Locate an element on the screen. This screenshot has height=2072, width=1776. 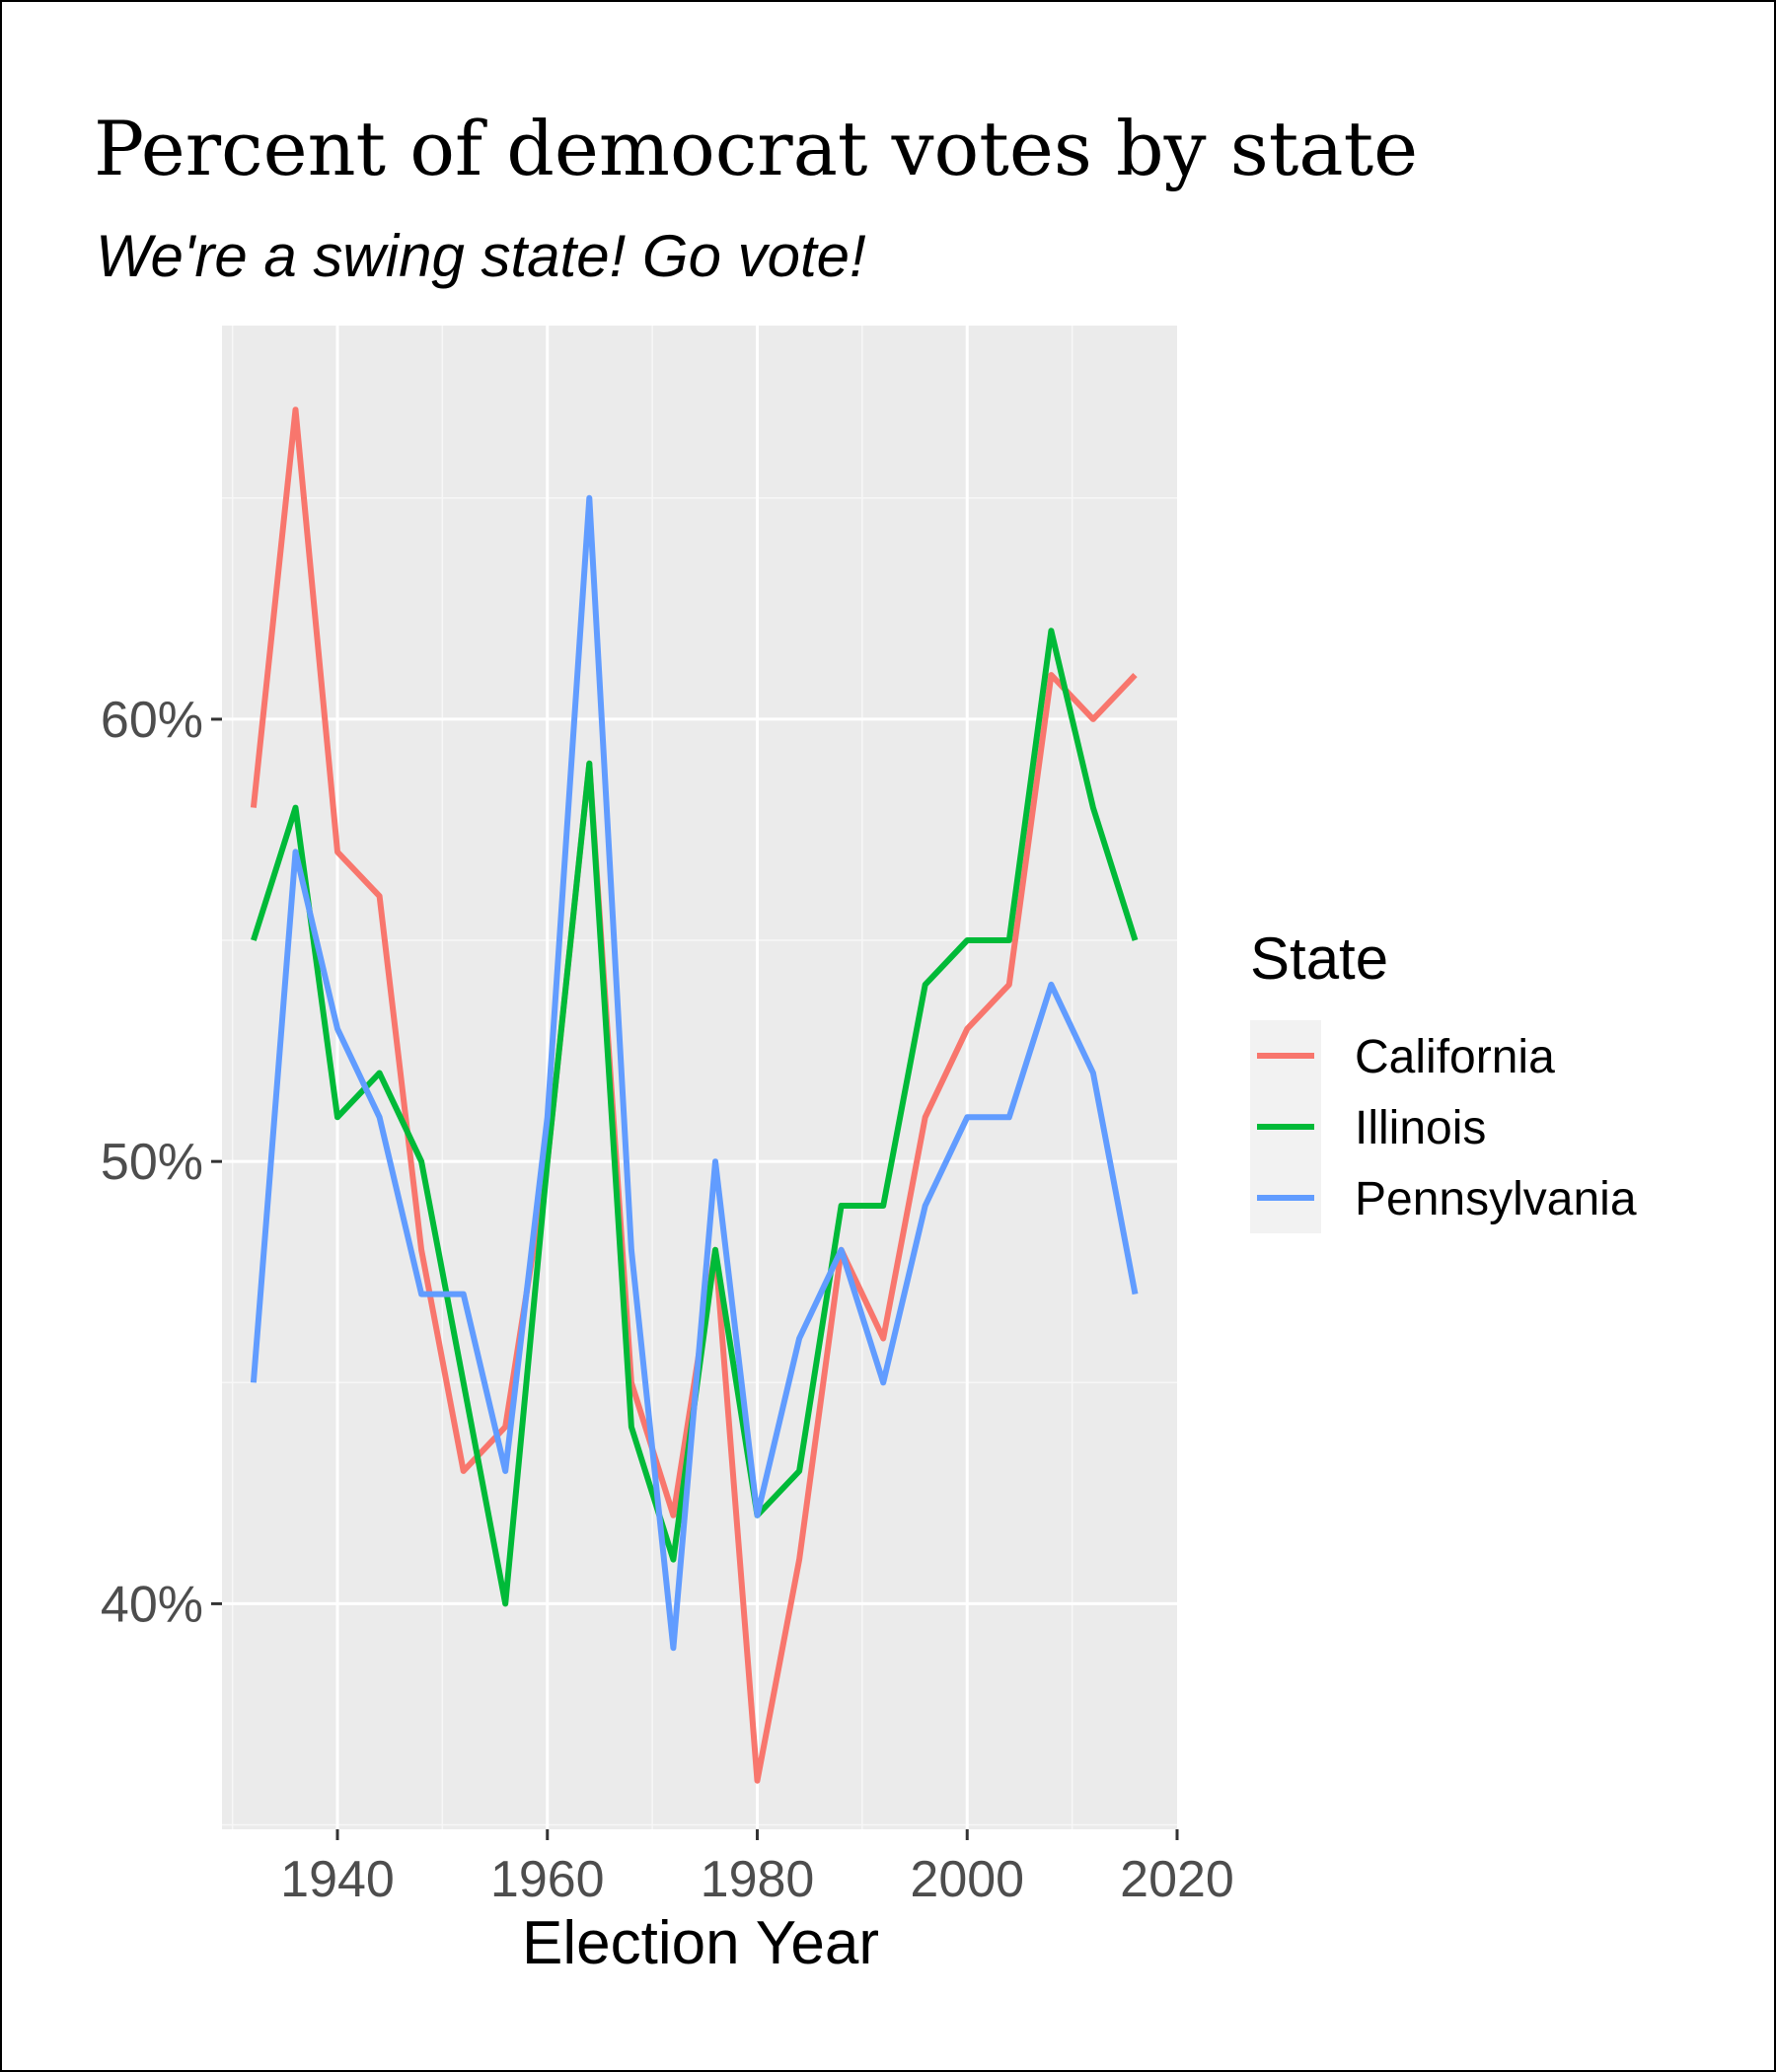
x-axis-title: Election Year is located at coordinates (700, 1943).